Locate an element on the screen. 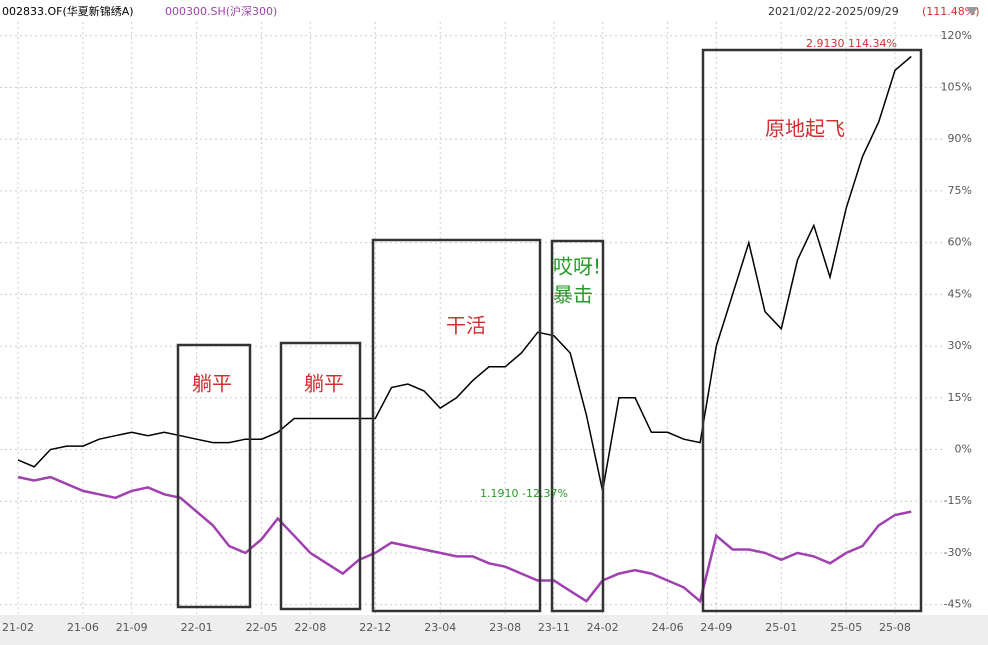 This screenshot has height=645, width=988. y-tick-label: -30% is located at coordinates (958, 552).